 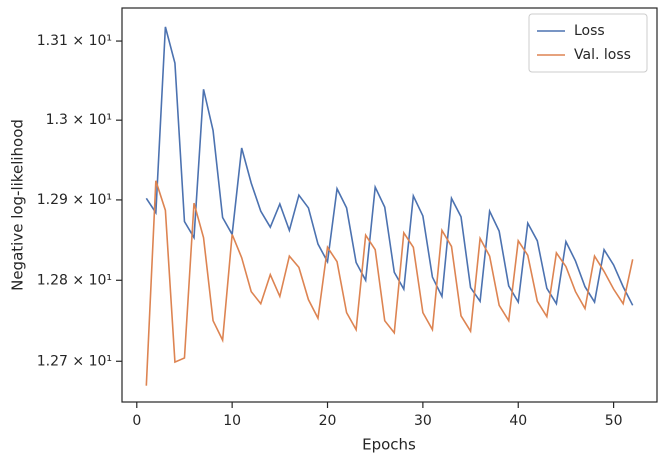 What do you see at coordinates (74, 361) in the screenshot?
I see `y-tick-label: 1.27 × 10¹` at bounding box center [74, 361].